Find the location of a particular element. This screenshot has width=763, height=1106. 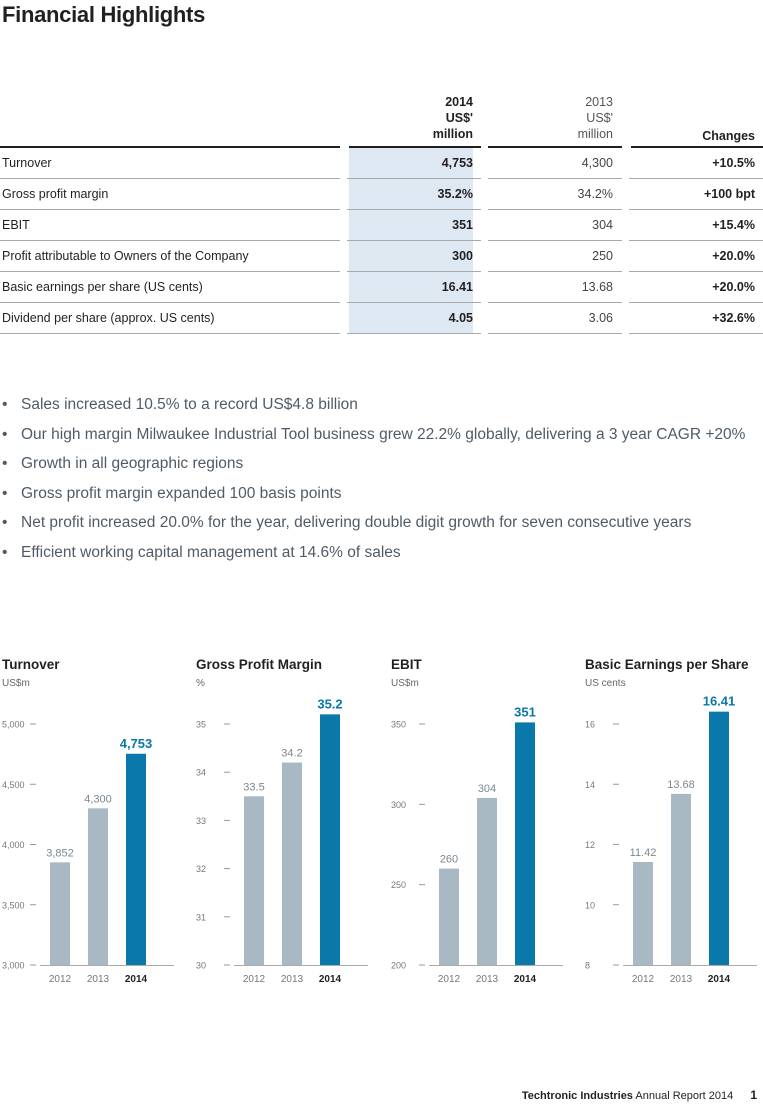

row-label: Gross profit margin is located at coordinates (55, 194).